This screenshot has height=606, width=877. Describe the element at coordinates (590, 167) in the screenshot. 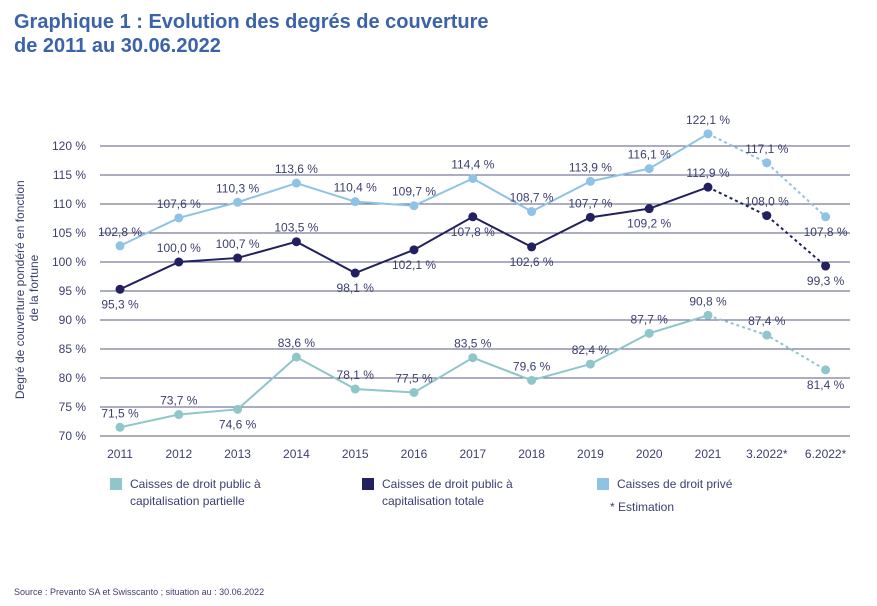

I see `data-label: 113,9 %` at that location.